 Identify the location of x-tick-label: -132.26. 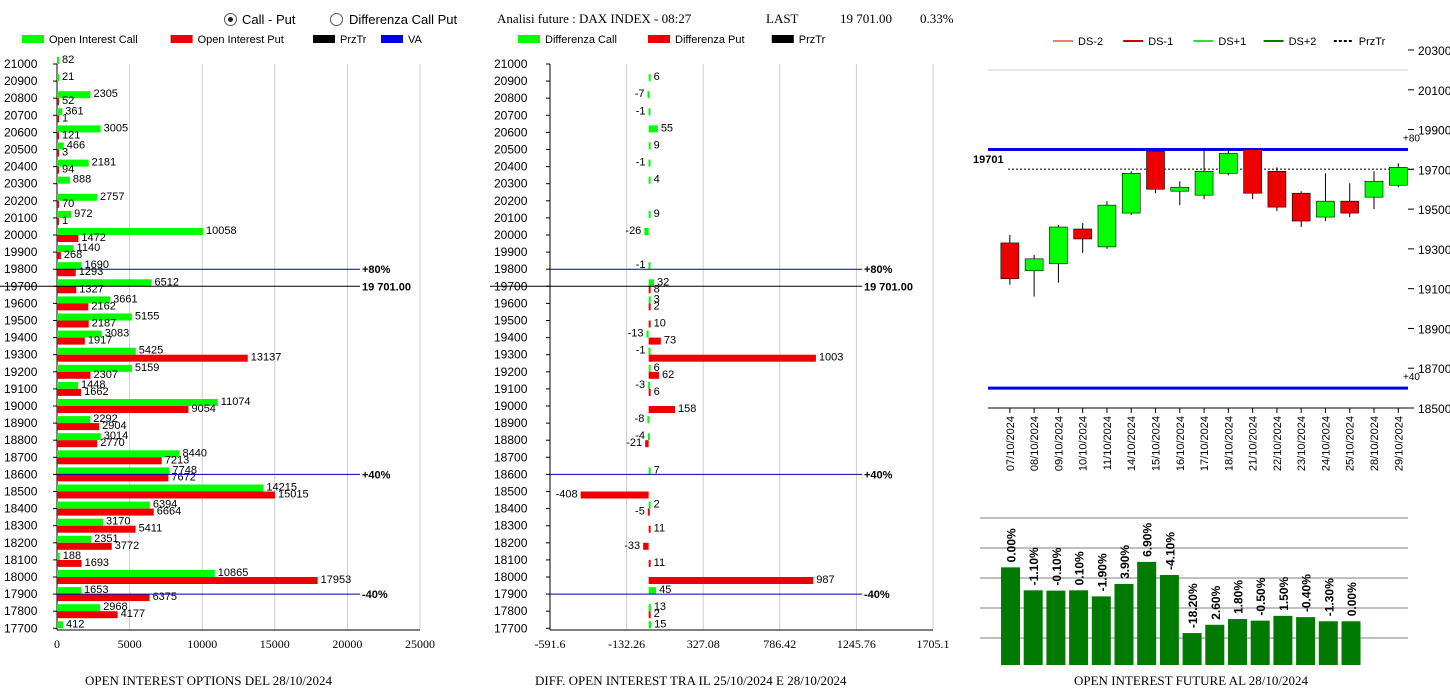
(626, 644).